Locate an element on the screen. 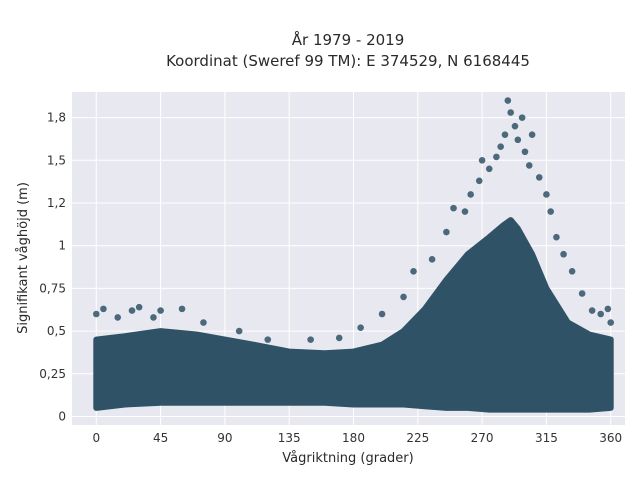 The width and height of the screenshot is (640, 480). y-tick-labels: 0 0,25 0,5 0,75 1 1,2 1,5 1,8 is located at coordinates (52, 267).